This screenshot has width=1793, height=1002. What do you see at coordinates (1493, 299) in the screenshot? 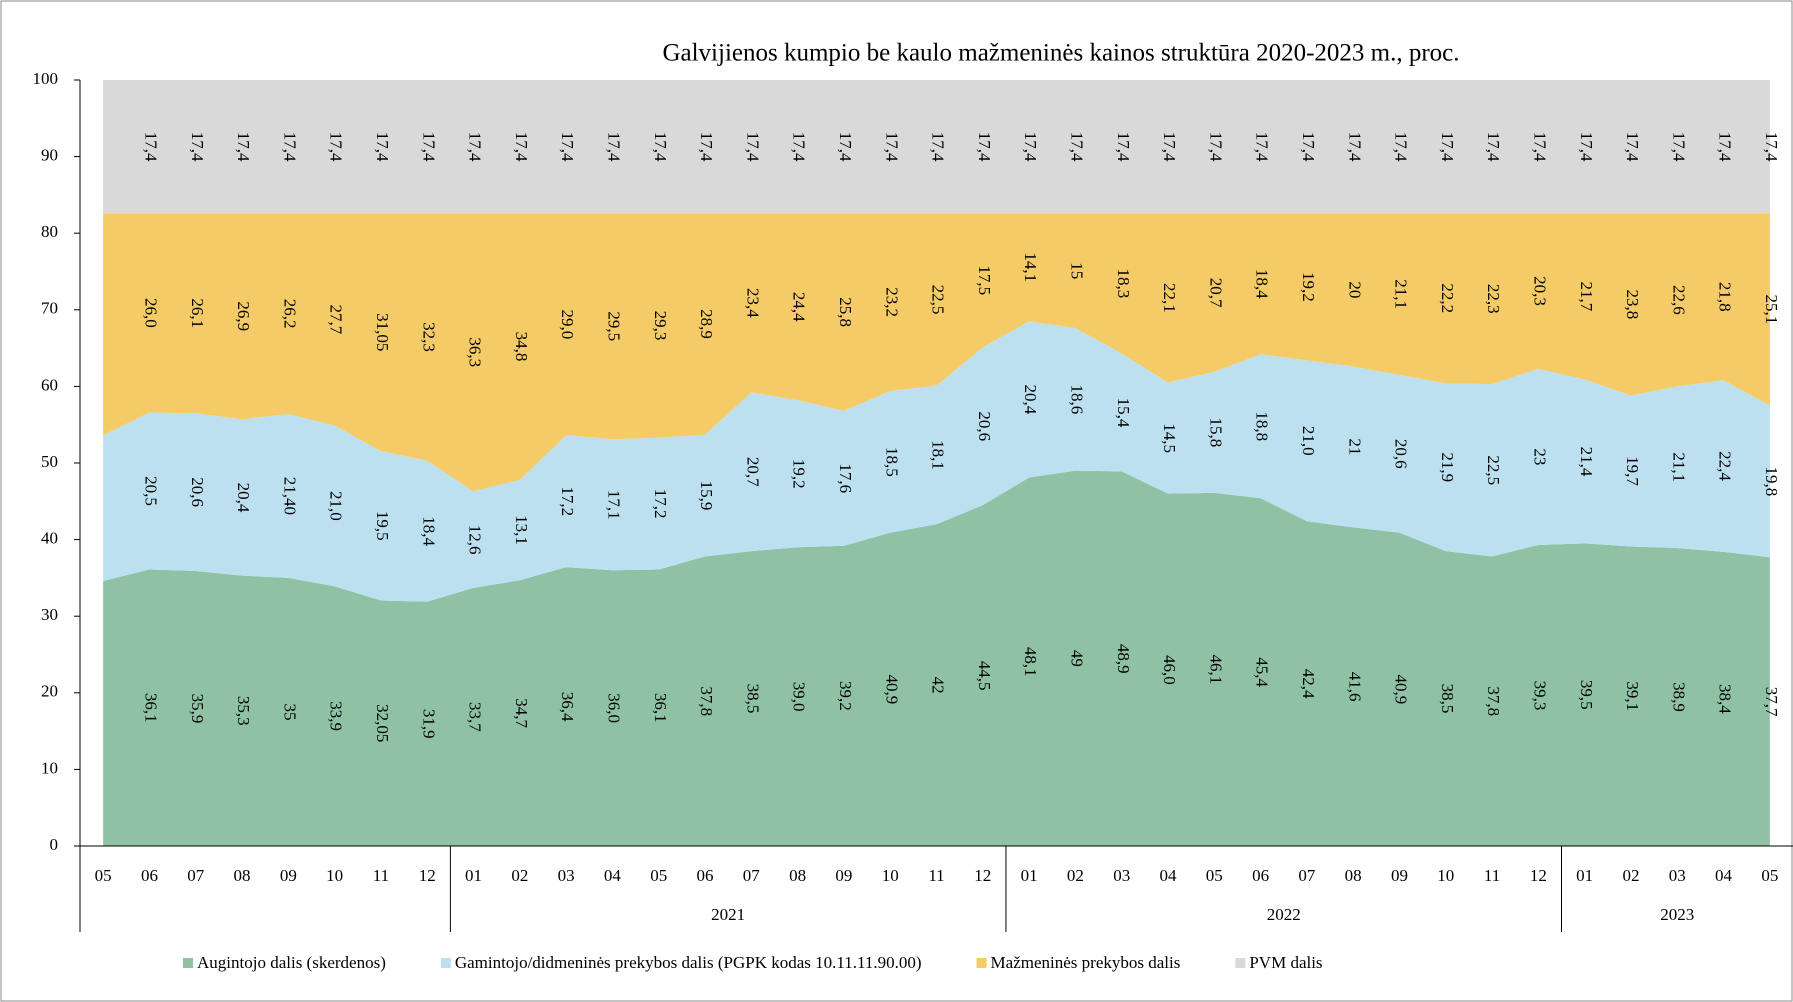
I see `data-label: 22,3` at bounding box center [1493, 299].